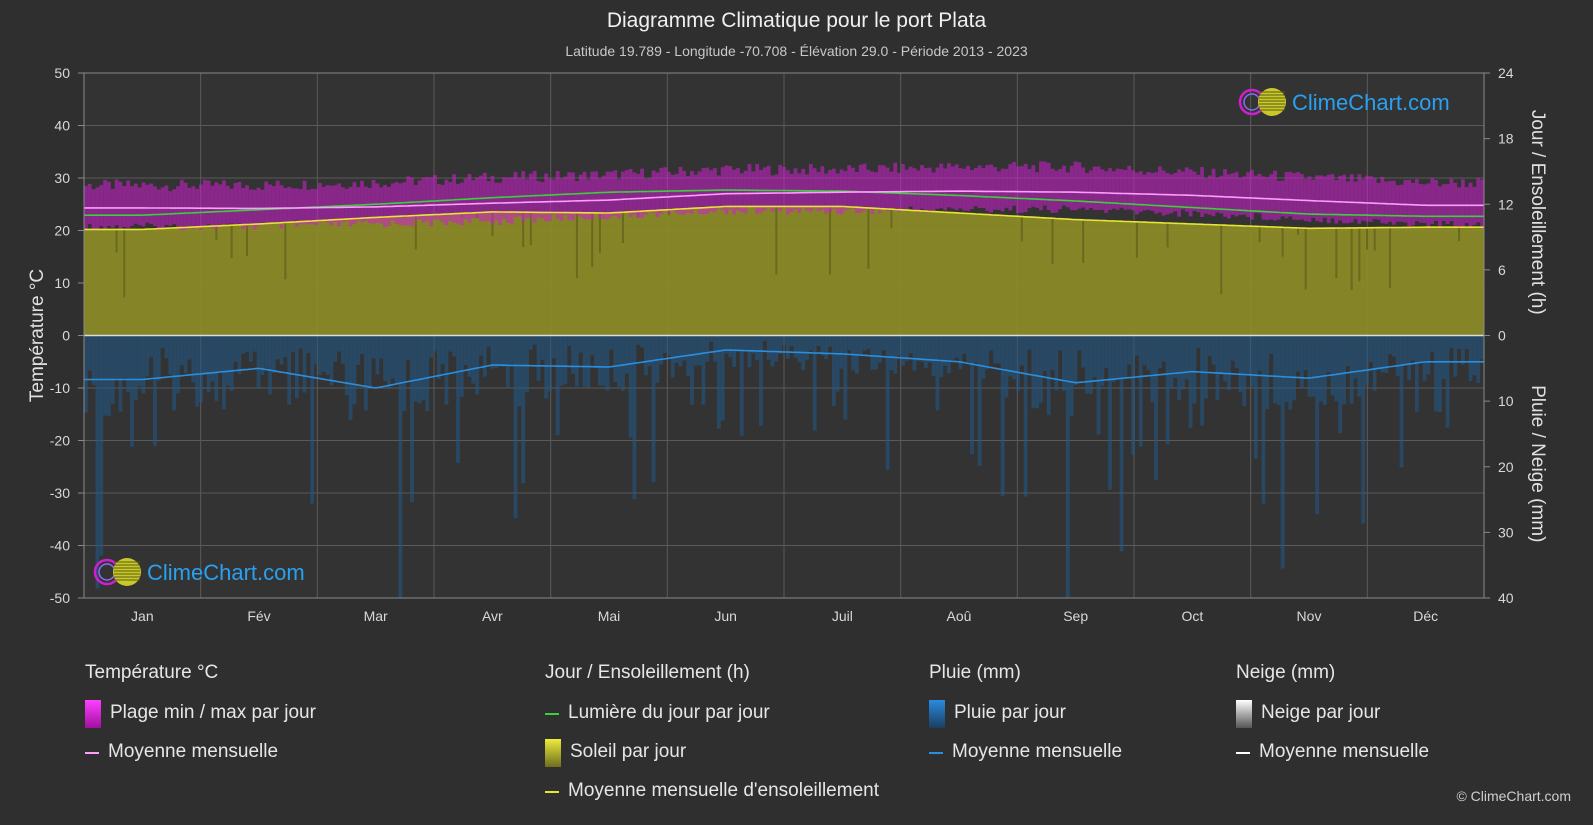 The width and height of the screenshot is (1593, 825). I want to click on rain-mean-swatch-icon, so click(936, 753).